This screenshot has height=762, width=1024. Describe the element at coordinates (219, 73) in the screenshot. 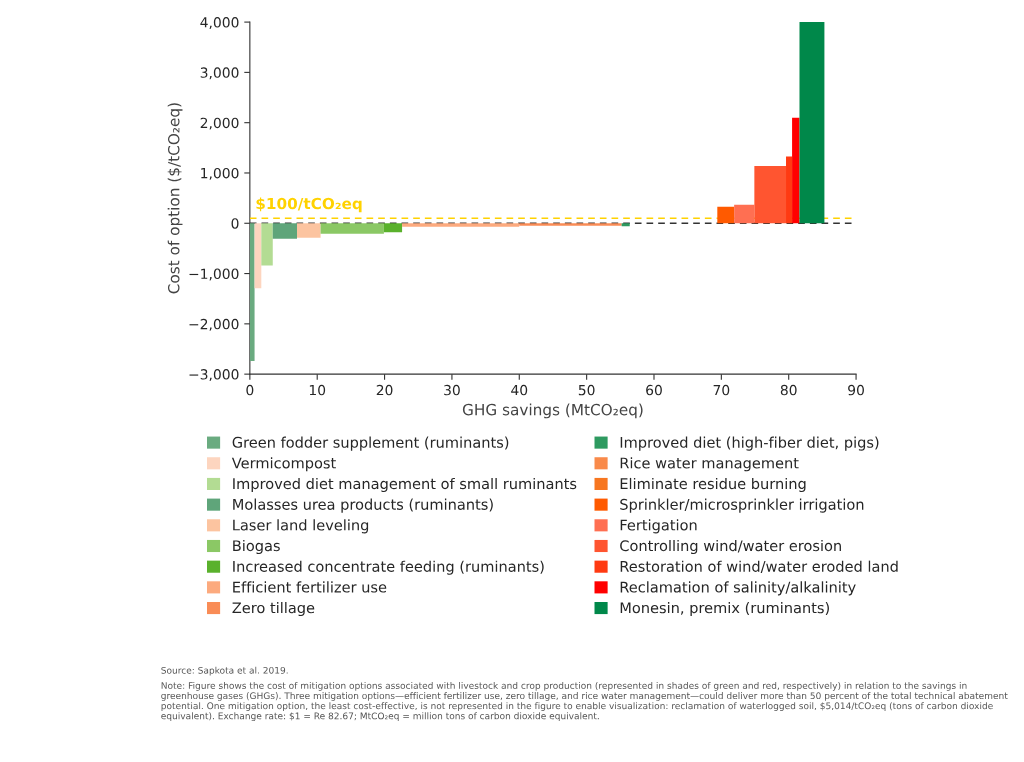

I see `y-tick-label: 3,000` at that location.